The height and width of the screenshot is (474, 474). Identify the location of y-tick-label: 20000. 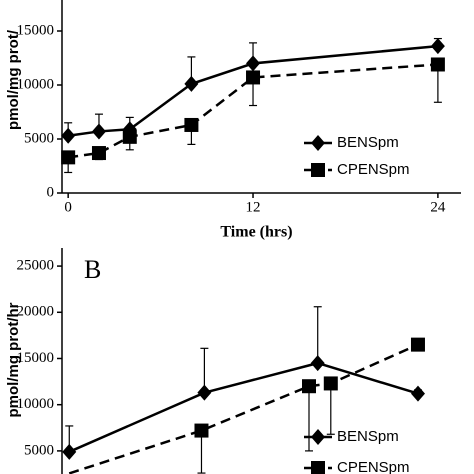
(36, 312).